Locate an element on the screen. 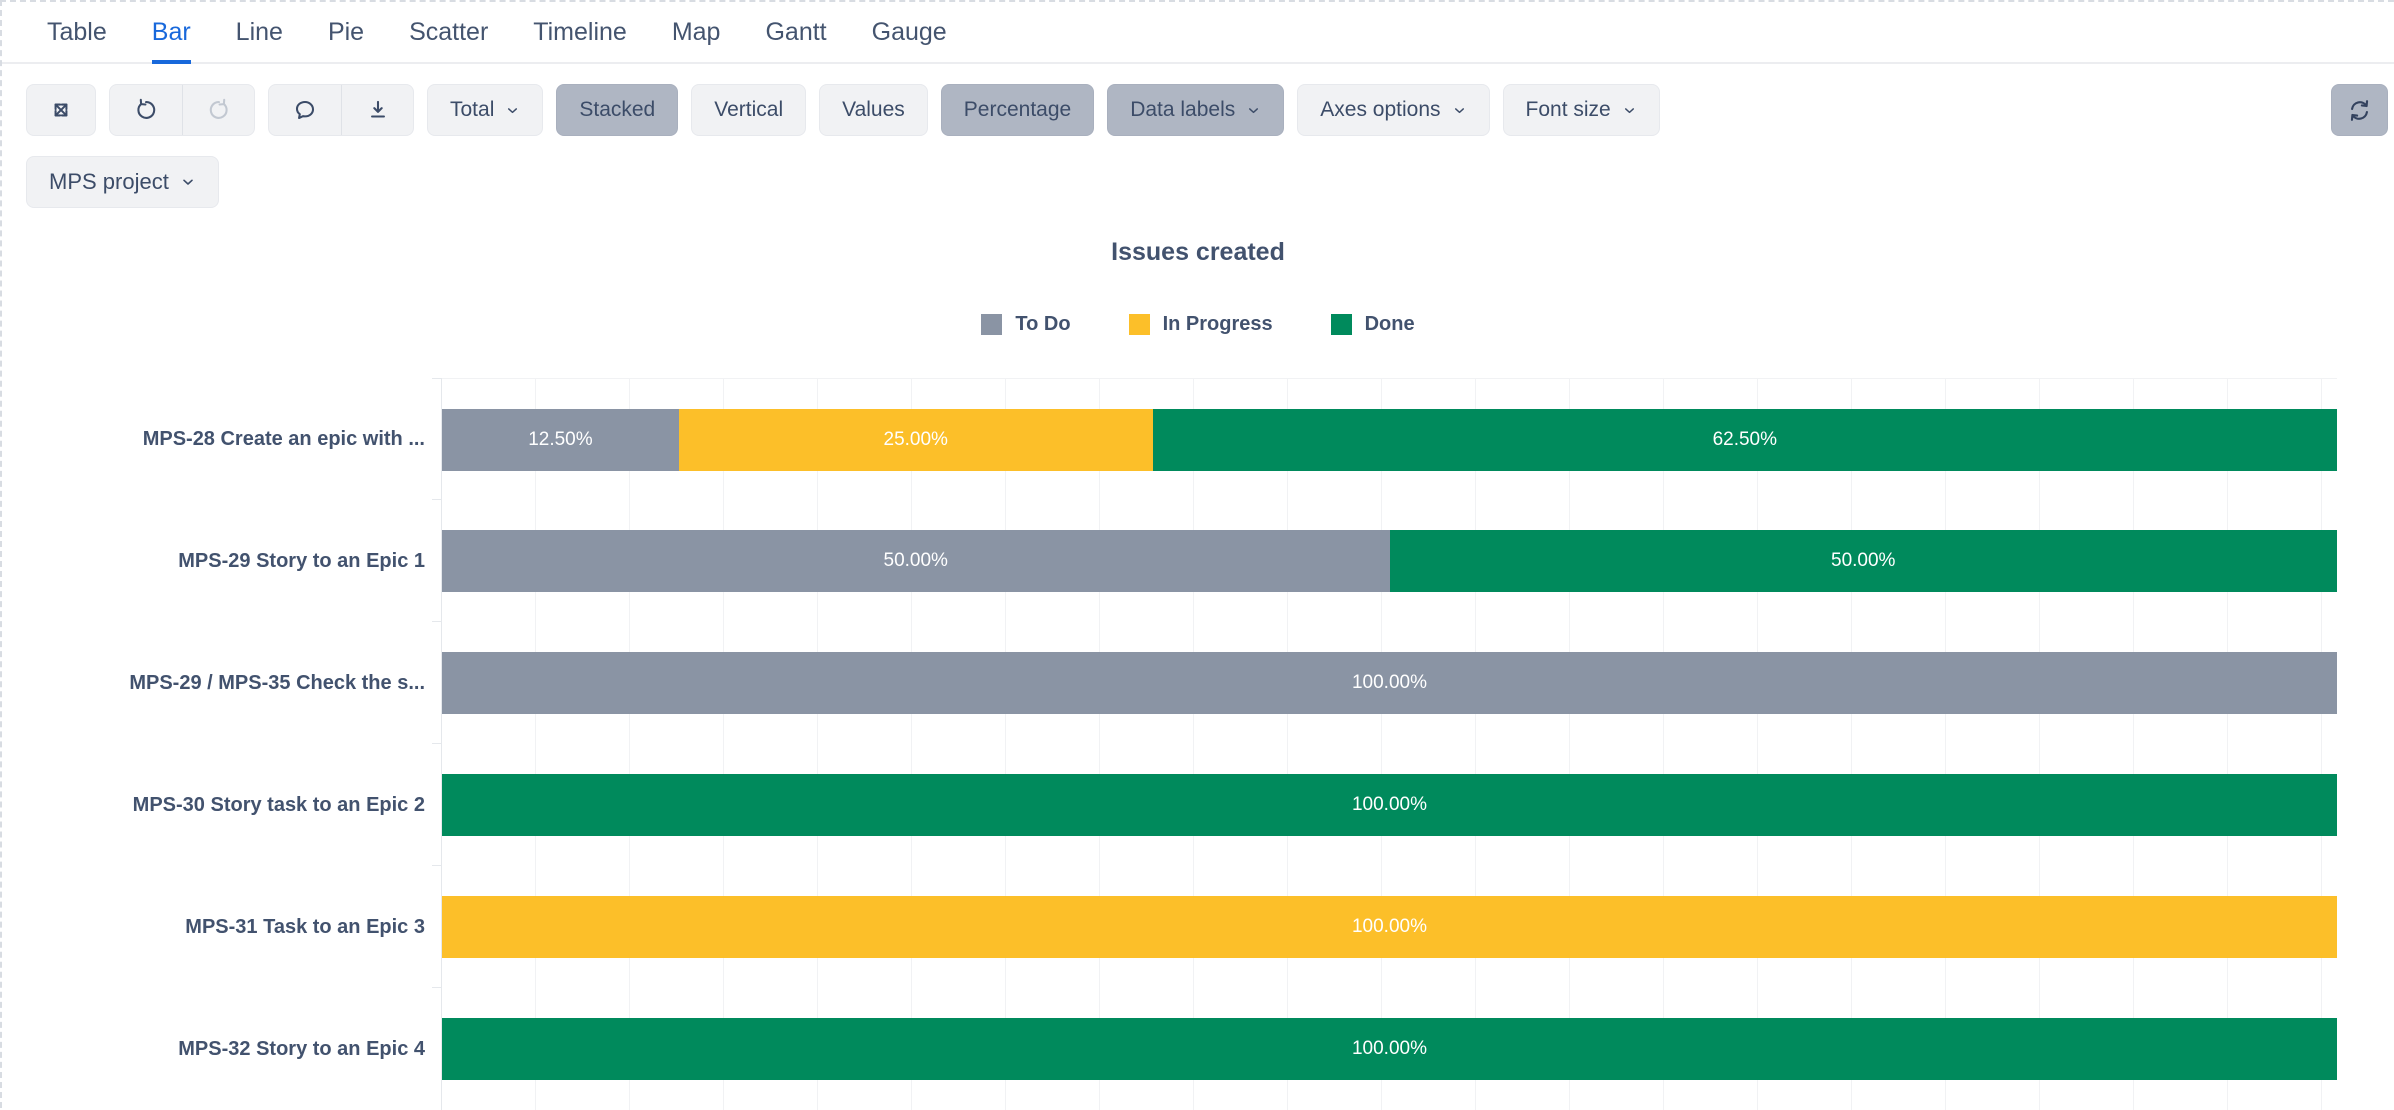 The width and height of the screenshot is (2394, 1110). comment-download-group is located at coordinates (341, 110).